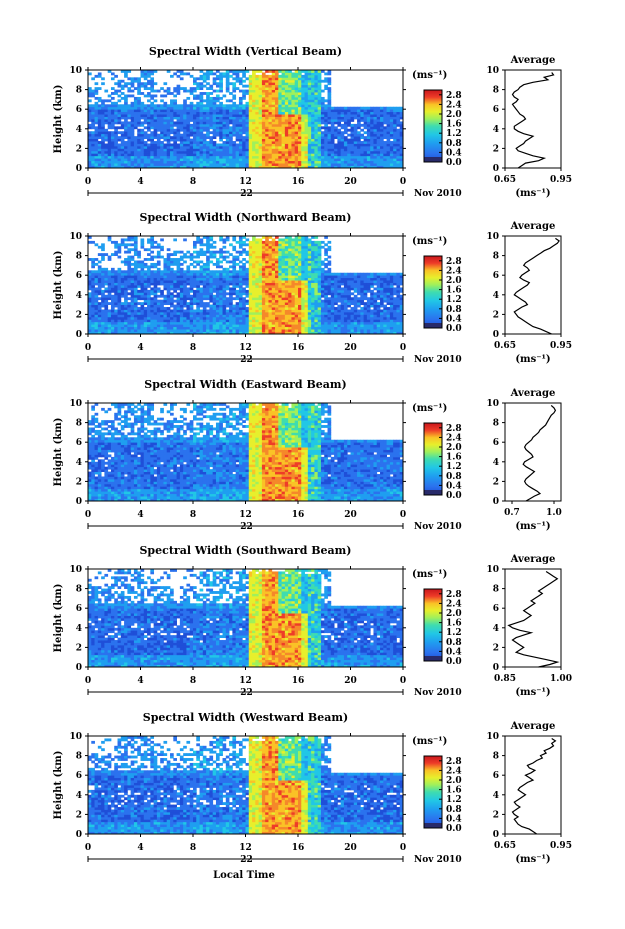 This screenshot has width=625, height=929. Describe the element at coordinates (246, 119) in the screenshot. I see `heatmap` at that location.